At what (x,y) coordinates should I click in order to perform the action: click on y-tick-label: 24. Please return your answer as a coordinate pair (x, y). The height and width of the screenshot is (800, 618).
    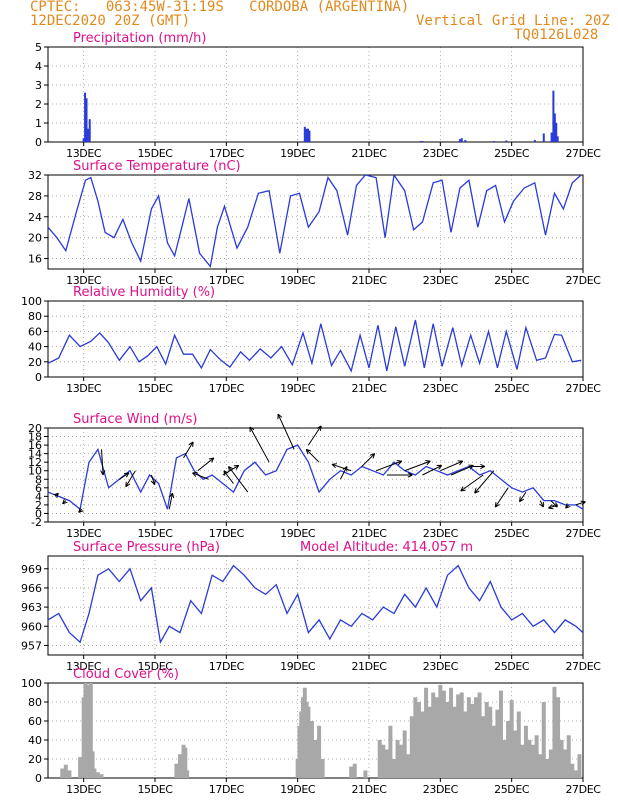
    Looking at the image, I should click on (35, 217).